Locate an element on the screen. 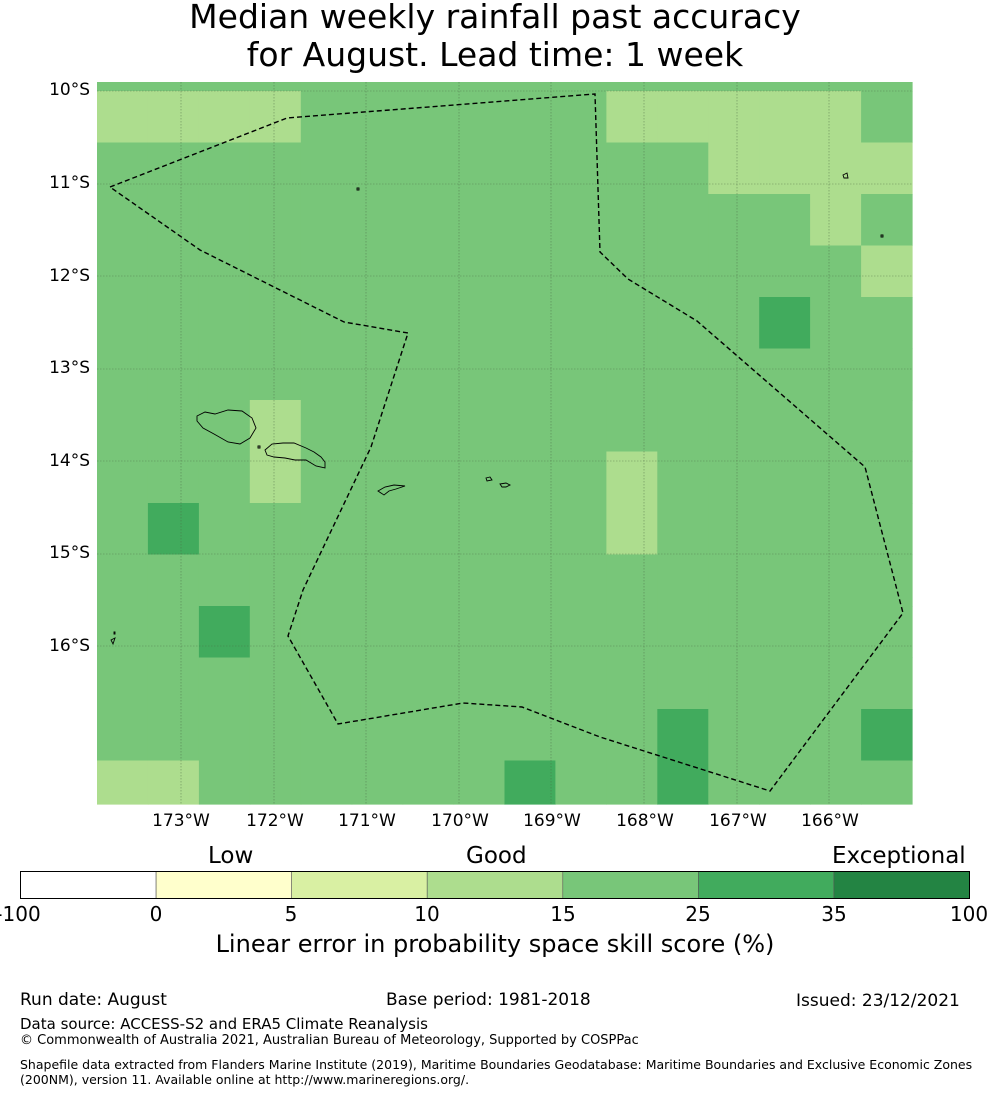  tick-0: 0 is located at coordinates (156, 914).